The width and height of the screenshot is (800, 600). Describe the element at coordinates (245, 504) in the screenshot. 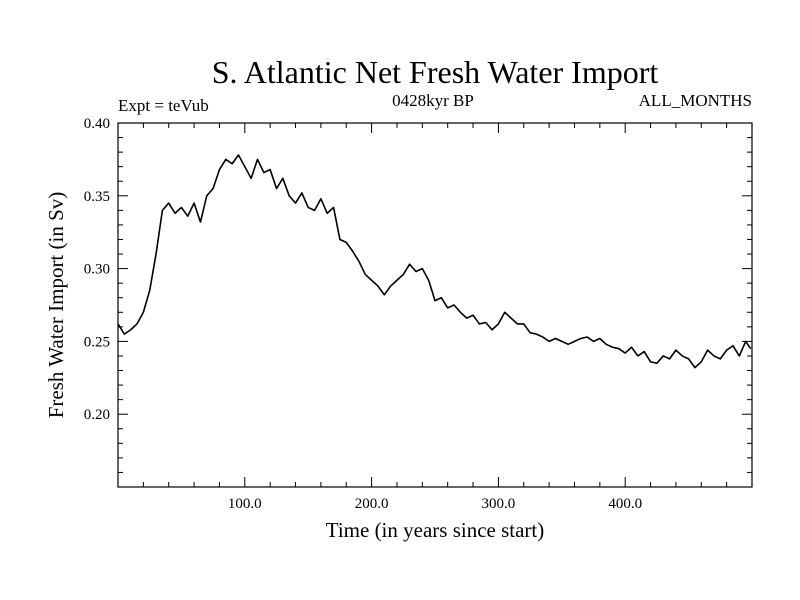

I see `x-tick-label: 100.0` at that location.